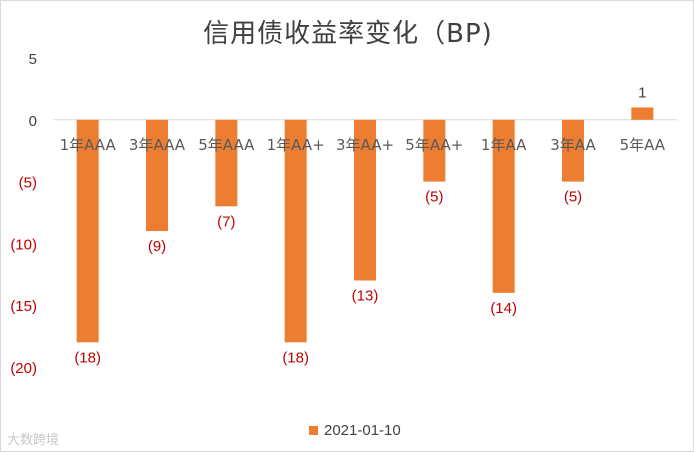 This screenshot has height=453, width=694. Describe the element at coordinates (362, 430) in the screenshot. I see `legend-label: 2021-01-10` at that location.